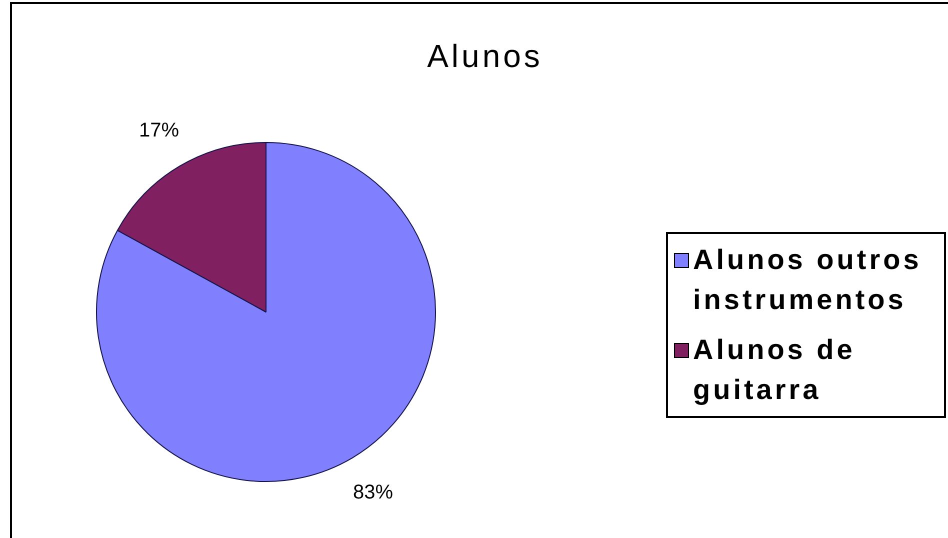 This screenshot has width=948, height=538. Describe the element at coordinates (774, 370) in the screenshot. I see `legend-label: Alunos de guitarra` at that location.